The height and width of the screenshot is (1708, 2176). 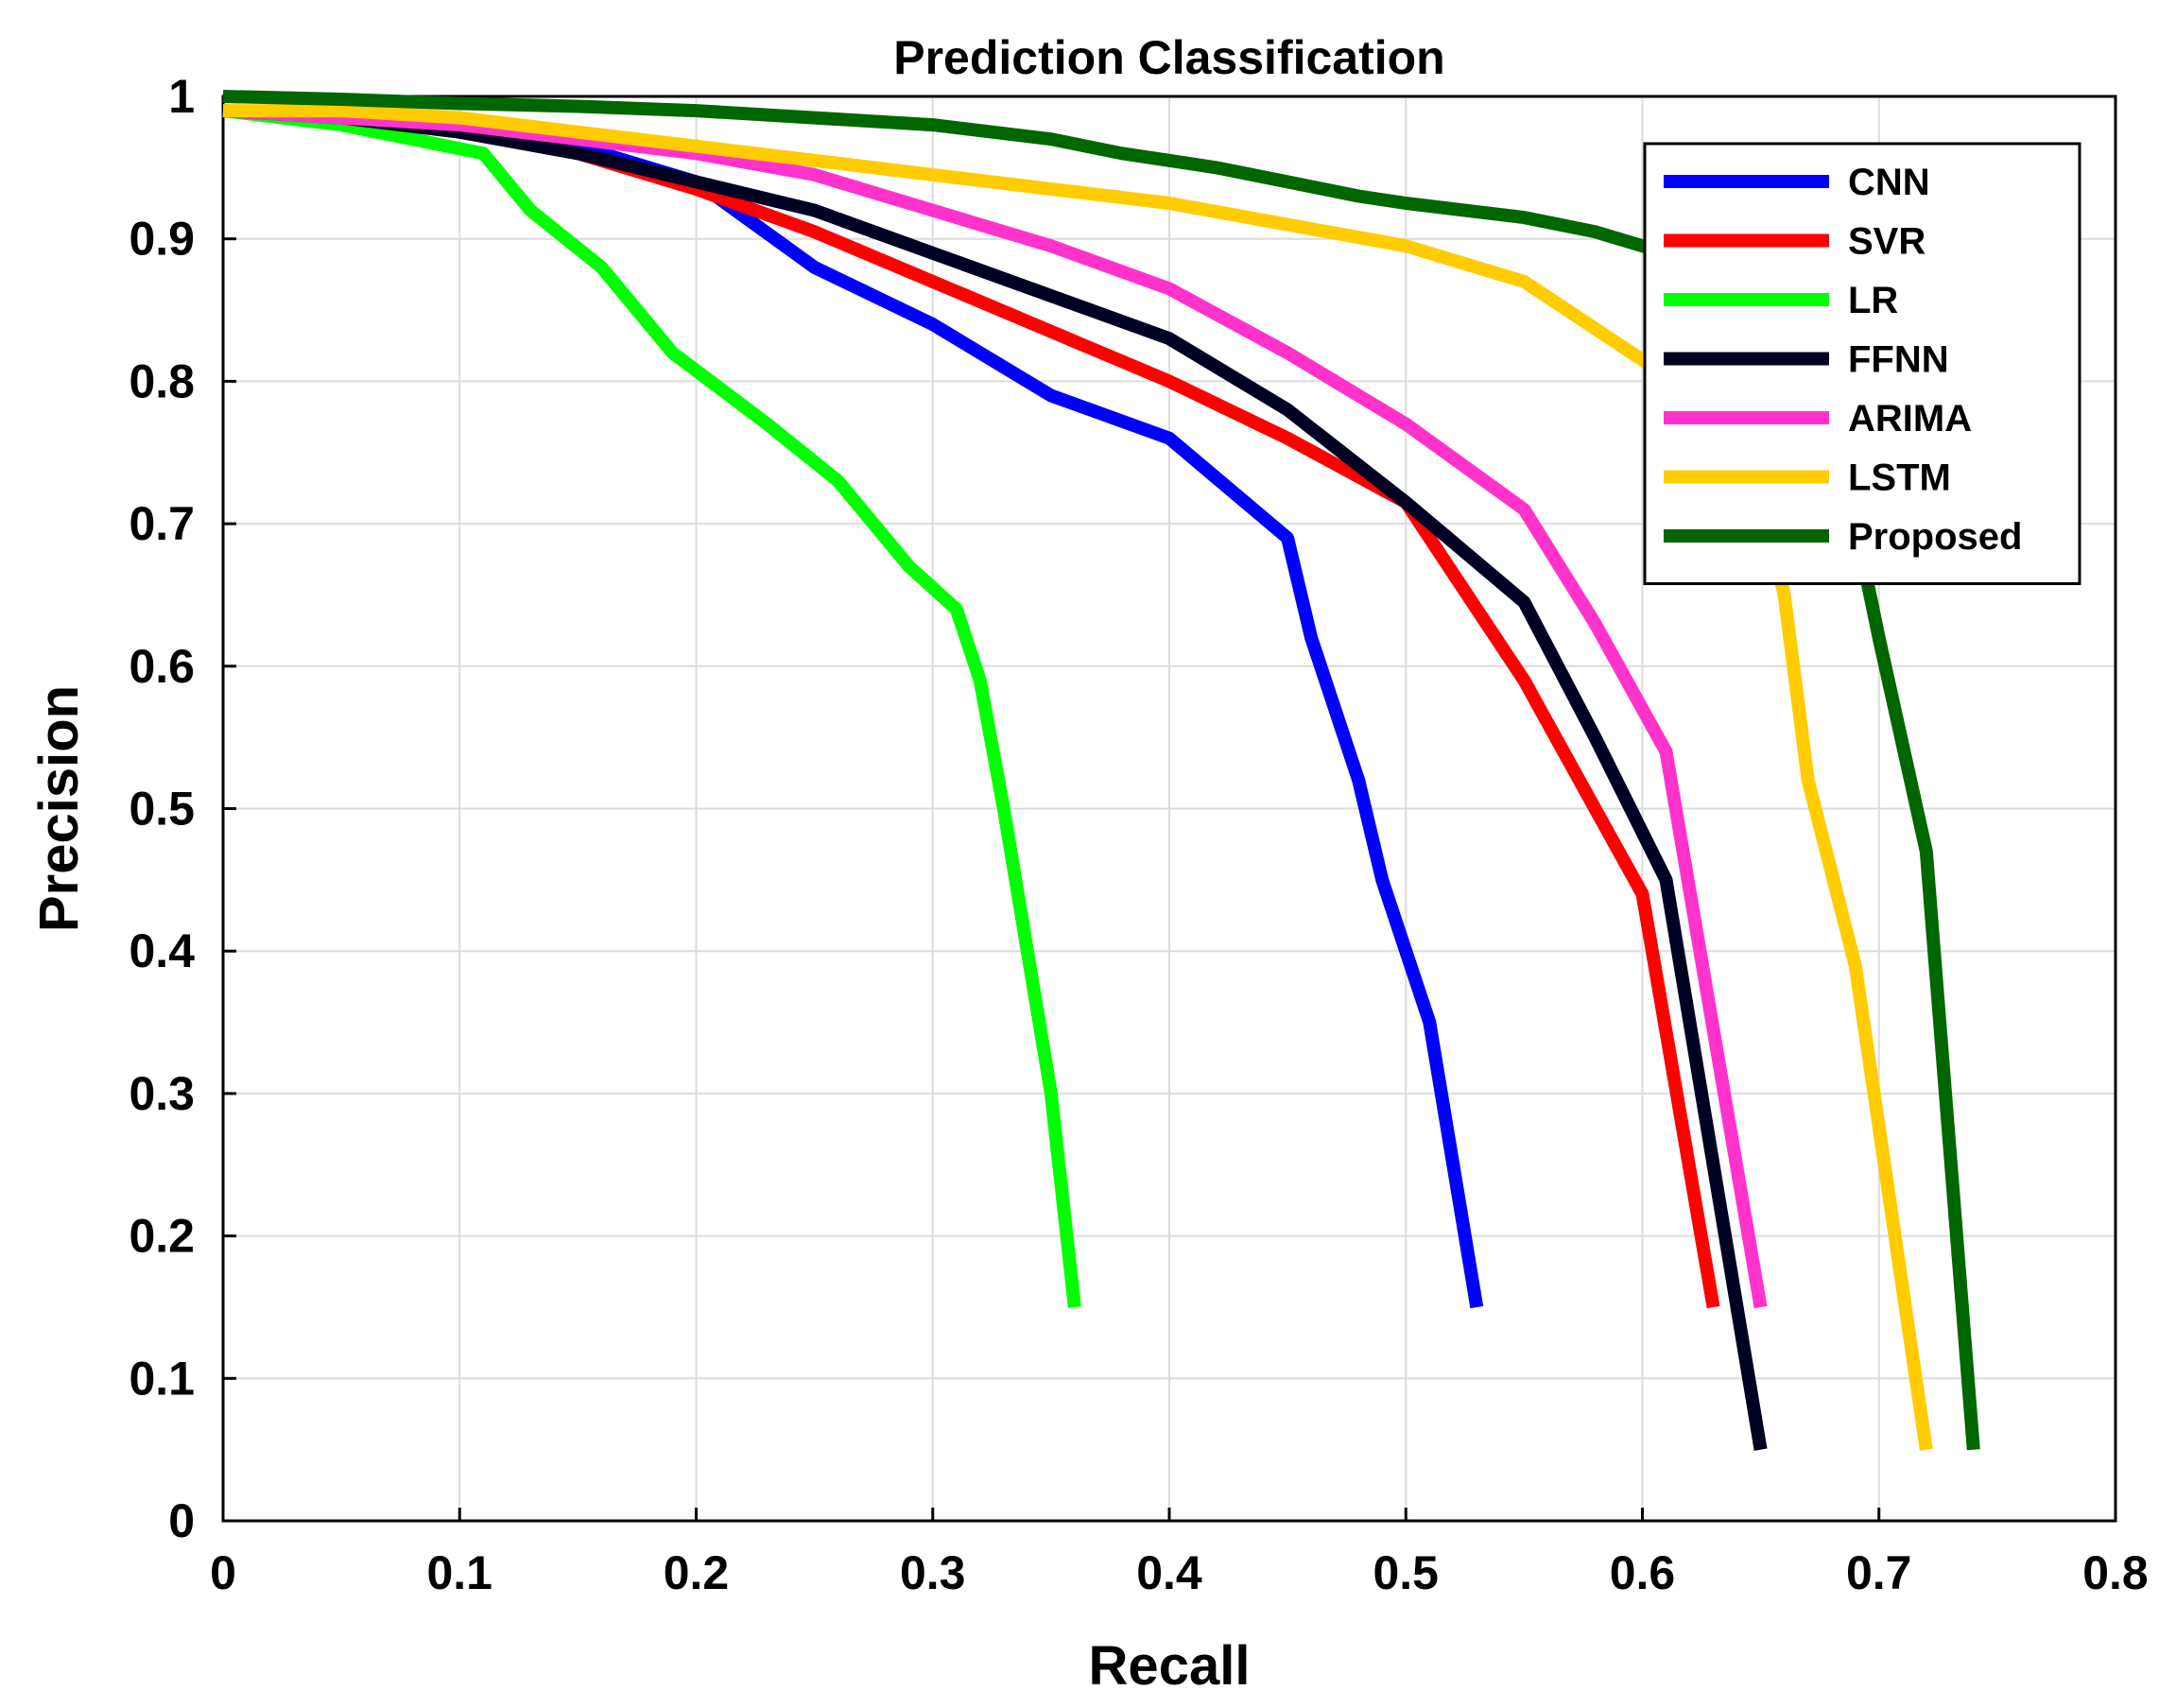 What do you see at coordinates (933, 1572) in the screenshot?
I see `x-tick-label: 0.3` at bounding box center [933, 1572].